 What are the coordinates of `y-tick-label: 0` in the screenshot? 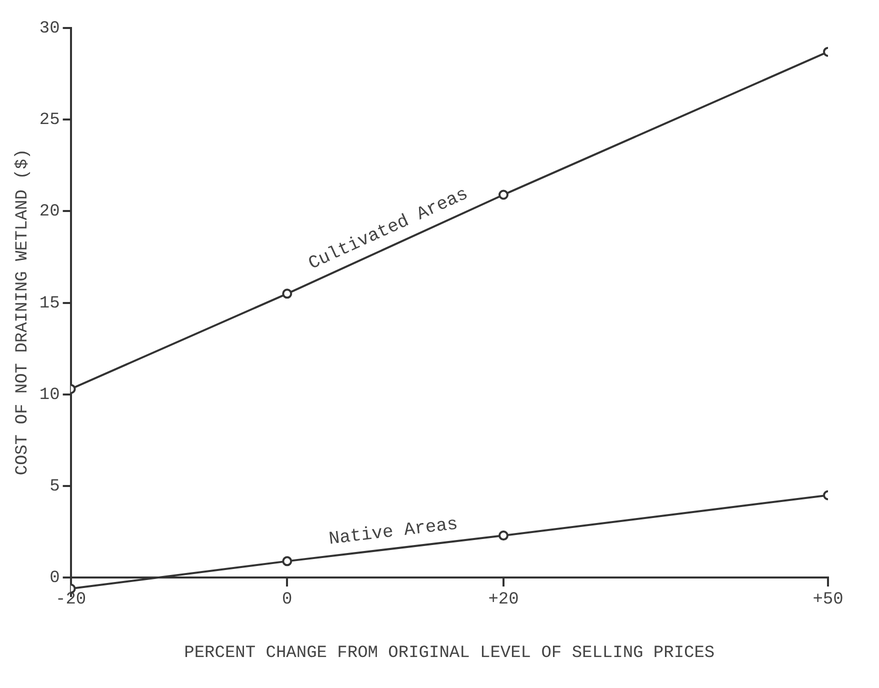 It's located at (55, 578).